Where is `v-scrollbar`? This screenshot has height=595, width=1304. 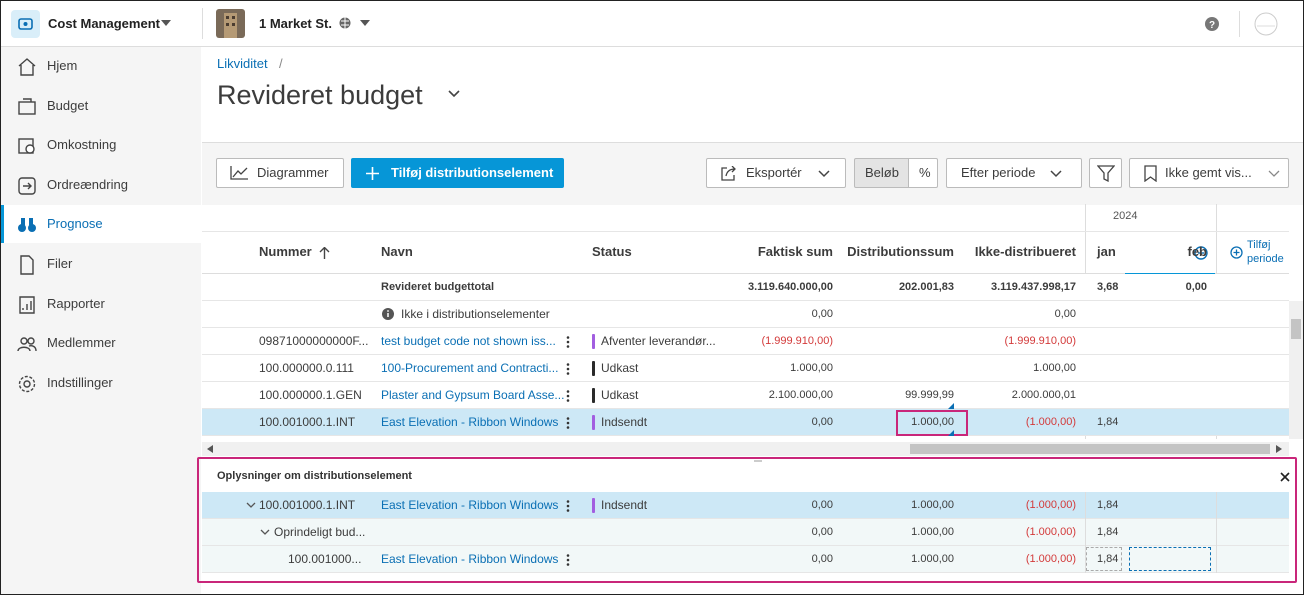
v-scrollbar is located at coordinates (1296, 370).